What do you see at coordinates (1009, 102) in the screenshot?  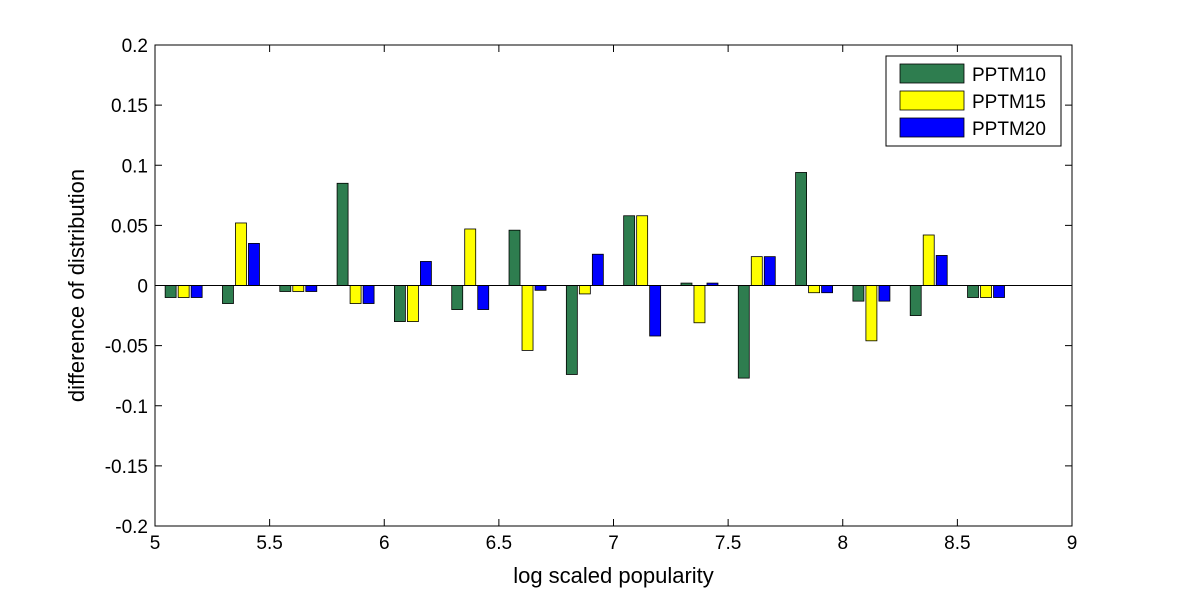 I see `legend-label-pptm15: PPTM15` at bounding box center [1009, 102].